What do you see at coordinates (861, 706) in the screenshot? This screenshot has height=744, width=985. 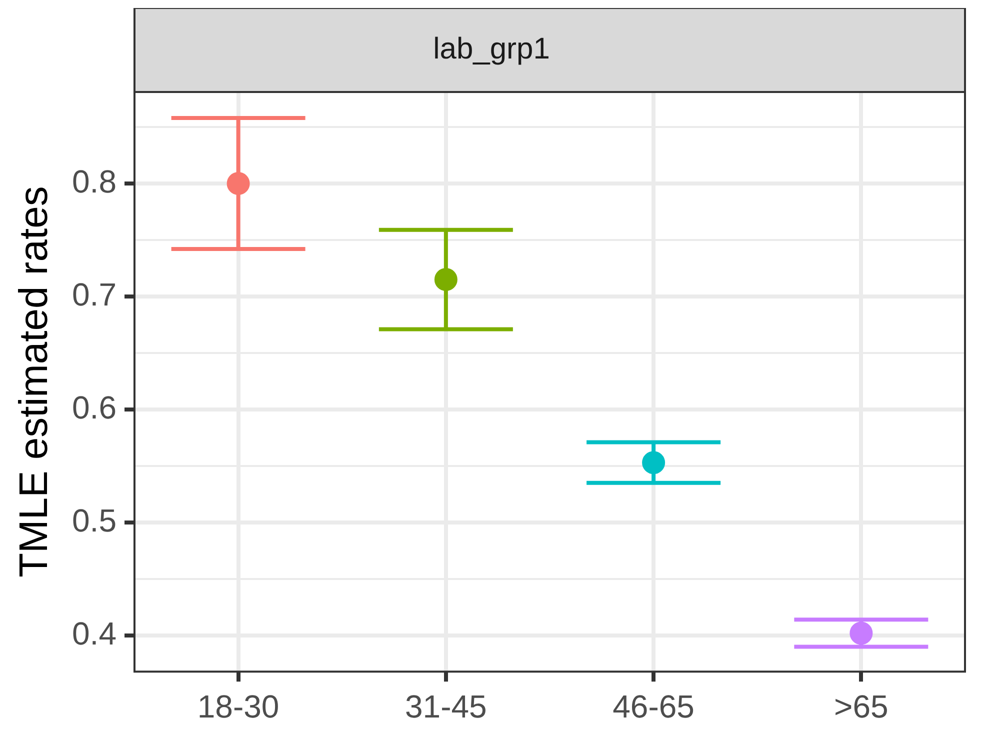 I see `x-tick-label: >65` at bounding box center [861, 706].